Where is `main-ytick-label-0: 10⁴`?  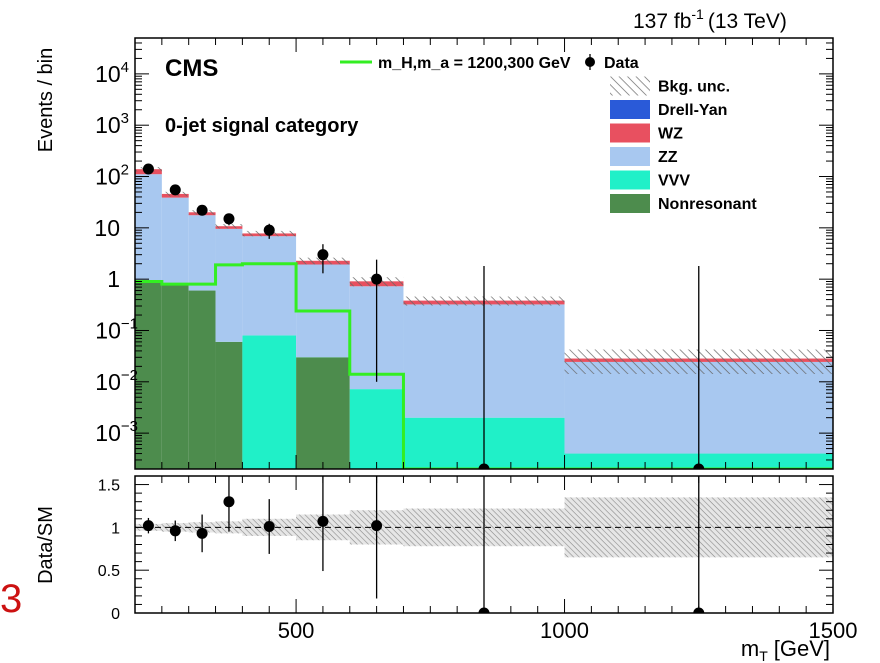 main-ytick-label-0: 10⁴ is located at coordinates (112, 73).